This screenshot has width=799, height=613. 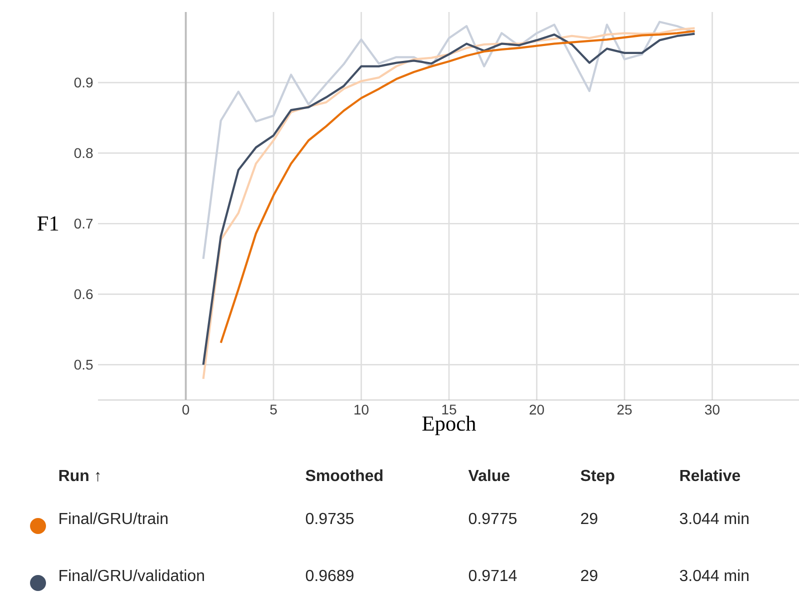 What do you see at coordinates (114, 518) in the screenshot?
I see `legend-label: Final/GRU/train` at bounding box center [114, 518].